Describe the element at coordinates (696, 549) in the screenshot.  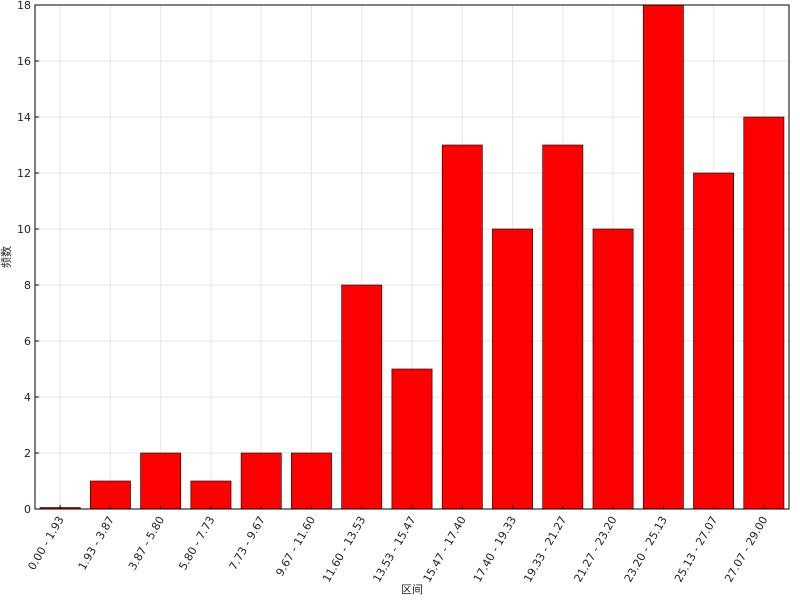
I see `x-tick-label: 25.13 - 27.07` at that location.